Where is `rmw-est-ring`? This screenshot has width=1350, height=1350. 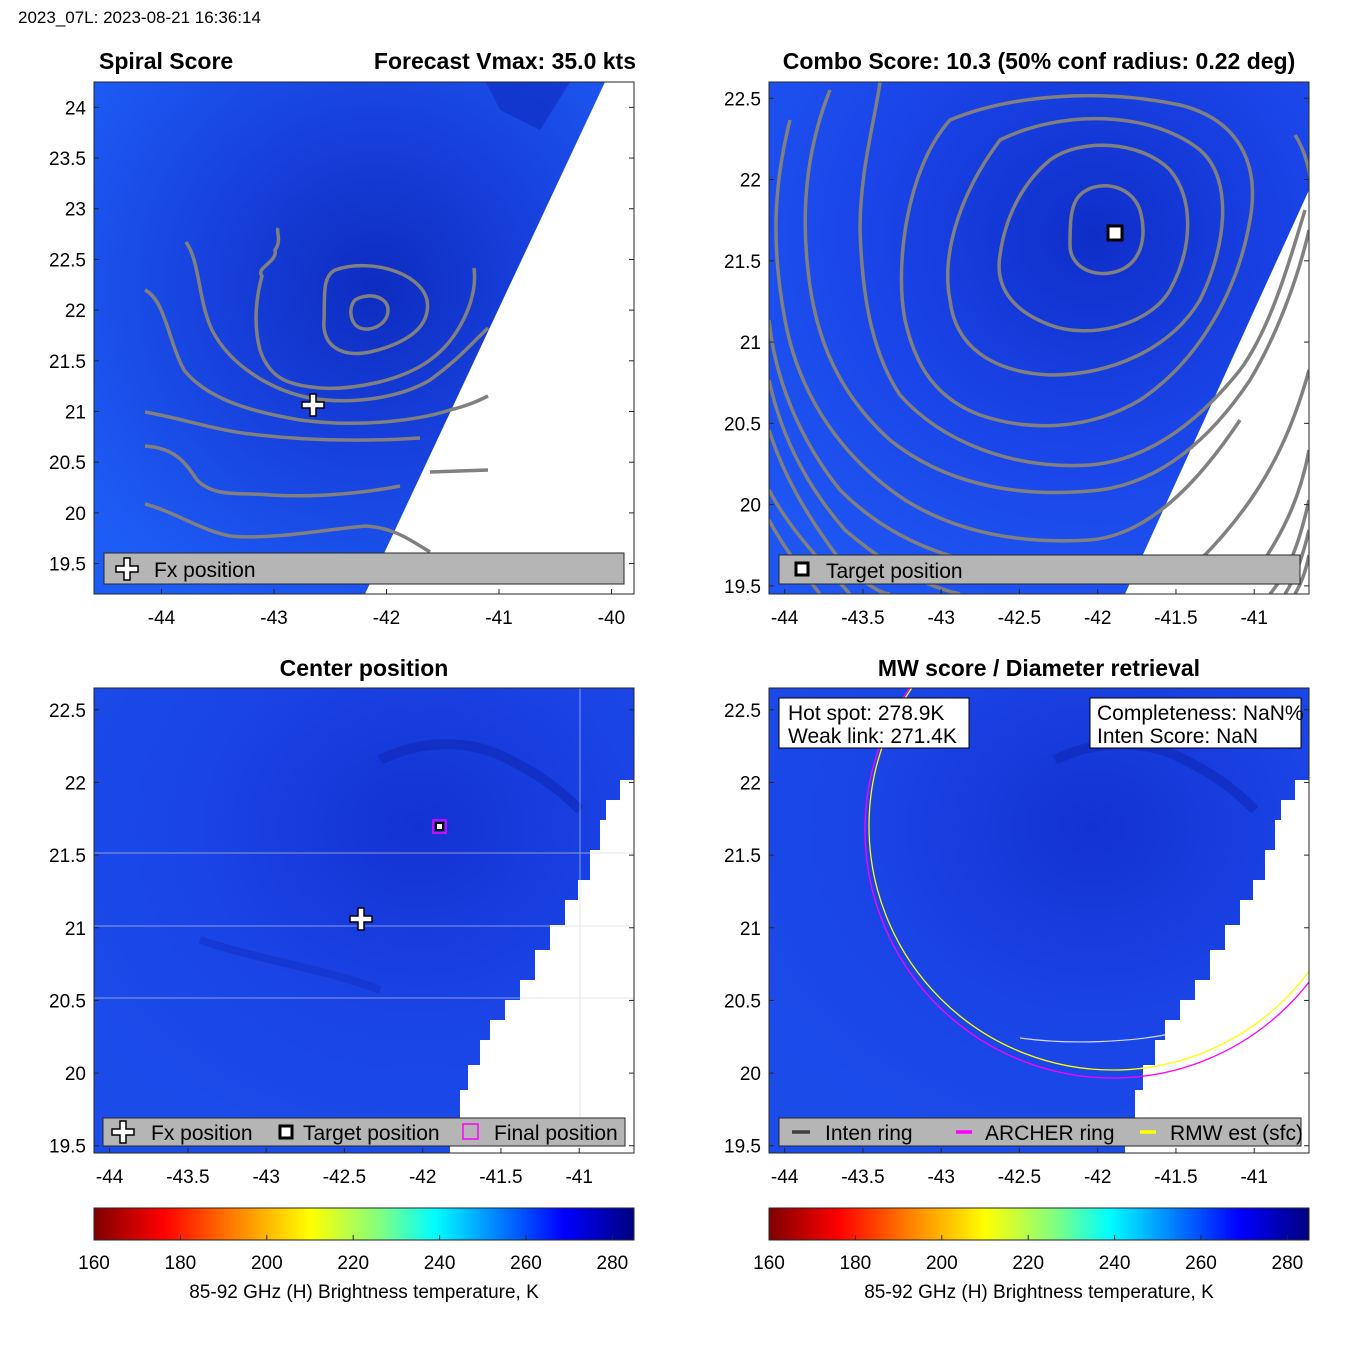
rmw-est-ring is located at coordinates (1088, 879).